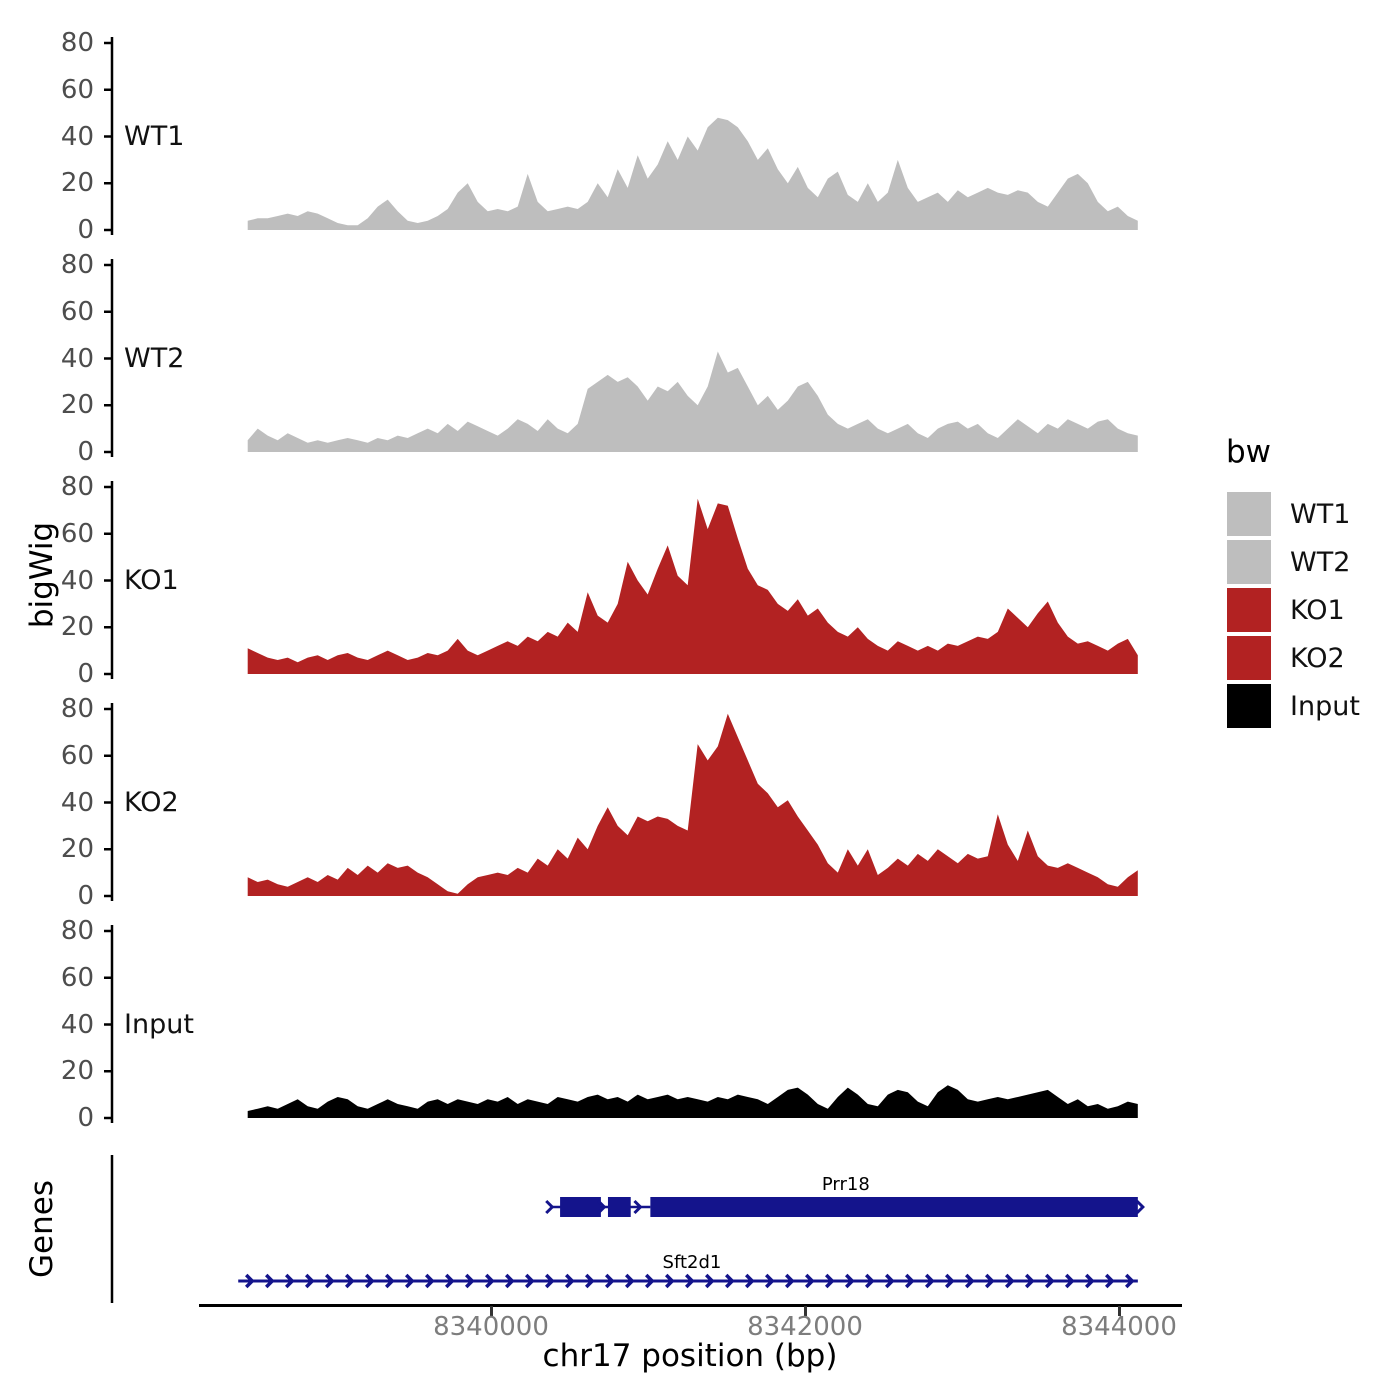 The height and width of the screenshot is (1400, 1400). Describe the element at coordinates (1311, 706) in the screenshot. I see `legend-entry-input: Input` at that location.